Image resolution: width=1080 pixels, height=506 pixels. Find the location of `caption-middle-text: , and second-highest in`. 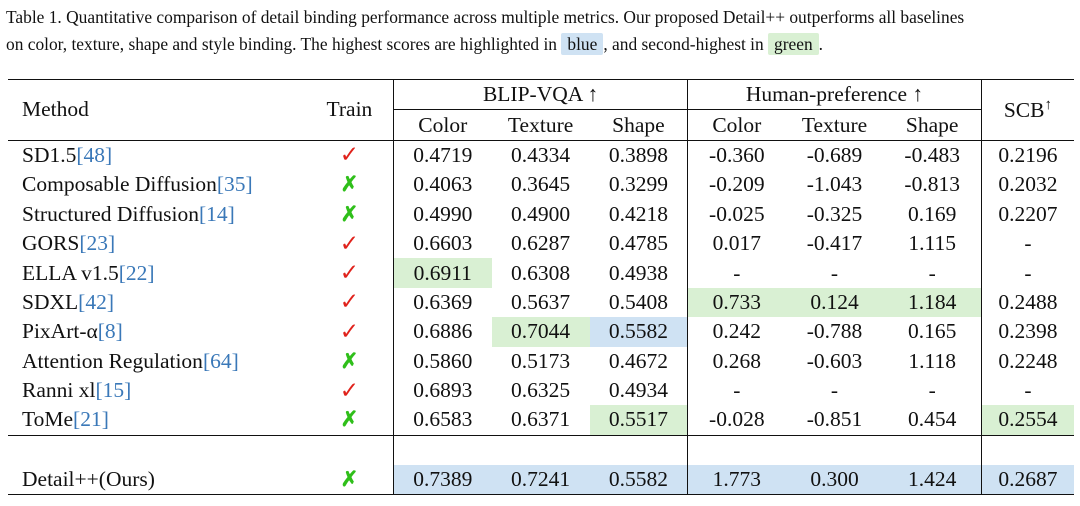

caption-middle-text: , and second-highest in is located at coordinates (683, 44).